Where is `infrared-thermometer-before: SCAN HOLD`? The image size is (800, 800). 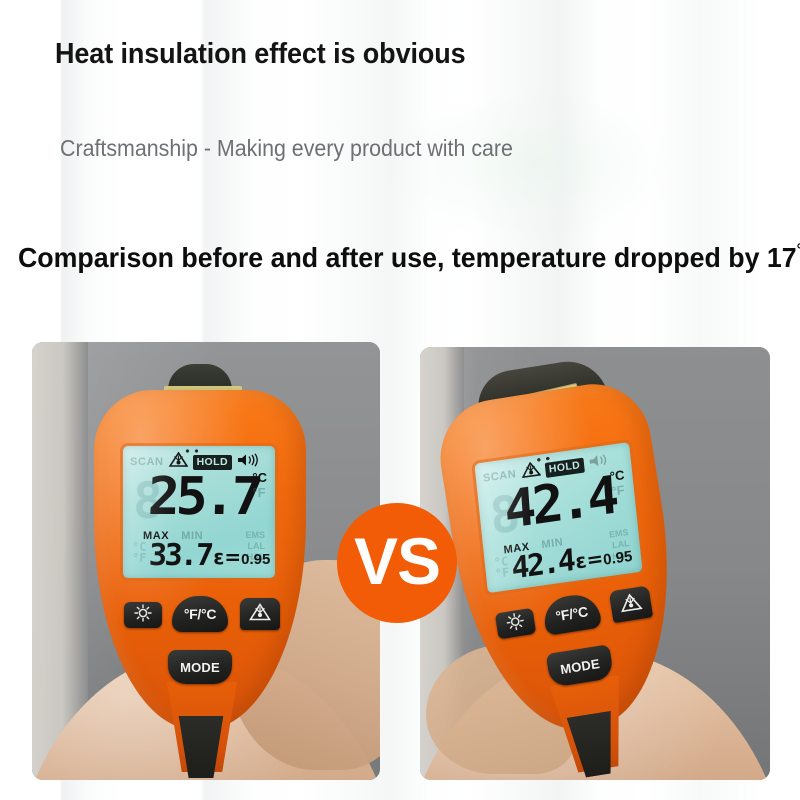
infrared-thermometer-before: SCAN HOLD is located at coordinates (200, 571).